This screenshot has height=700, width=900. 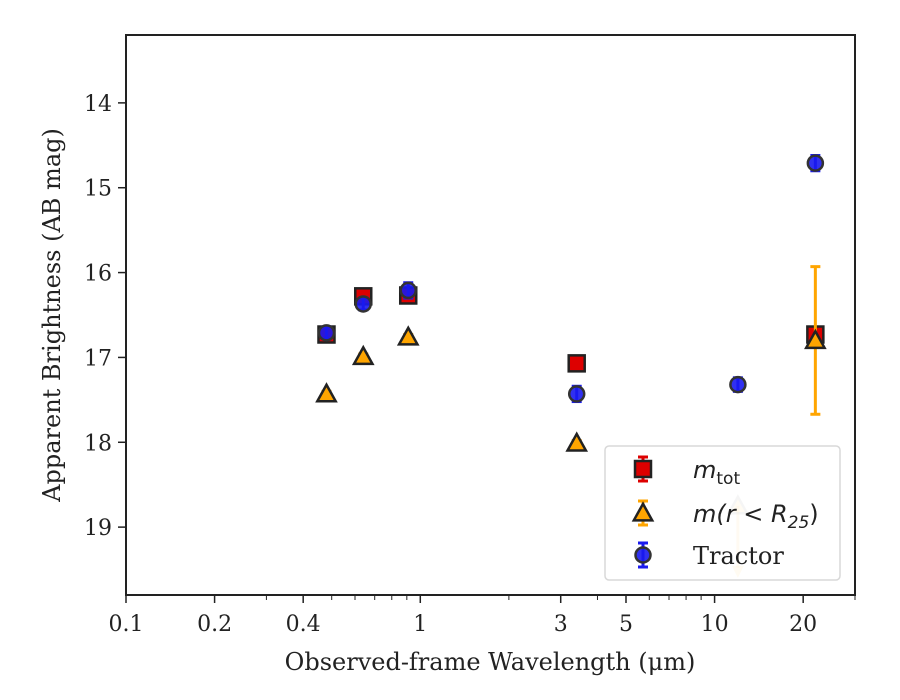 What do you see at coordinates (126, 624) in the screenshot?
I see `x-tick-label: 0.1` at bounding box center [126, 624].